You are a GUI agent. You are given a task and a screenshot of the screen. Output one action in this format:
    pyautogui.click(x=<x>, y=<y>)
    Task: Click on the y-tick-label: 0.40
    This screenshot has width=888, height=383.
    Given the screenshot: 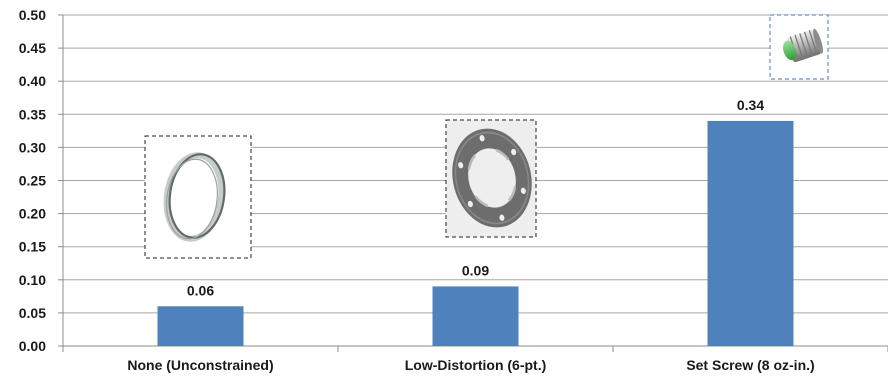 What is the action you would take?
    pyautogui.click(x=32, y=81)
    